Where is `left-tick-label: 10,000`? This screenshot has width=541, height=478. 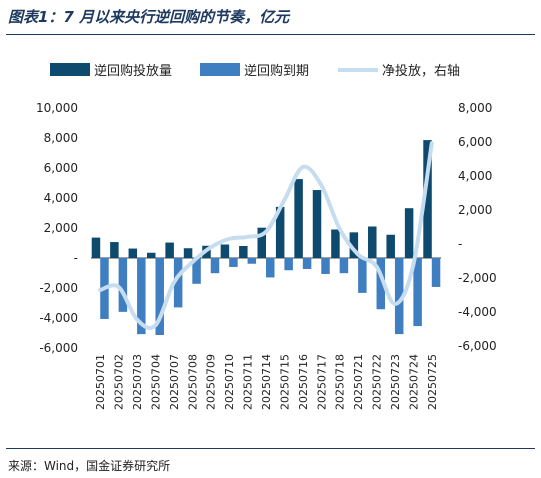 left-tick-label: 10,000 is located at coordinates (57, 108).